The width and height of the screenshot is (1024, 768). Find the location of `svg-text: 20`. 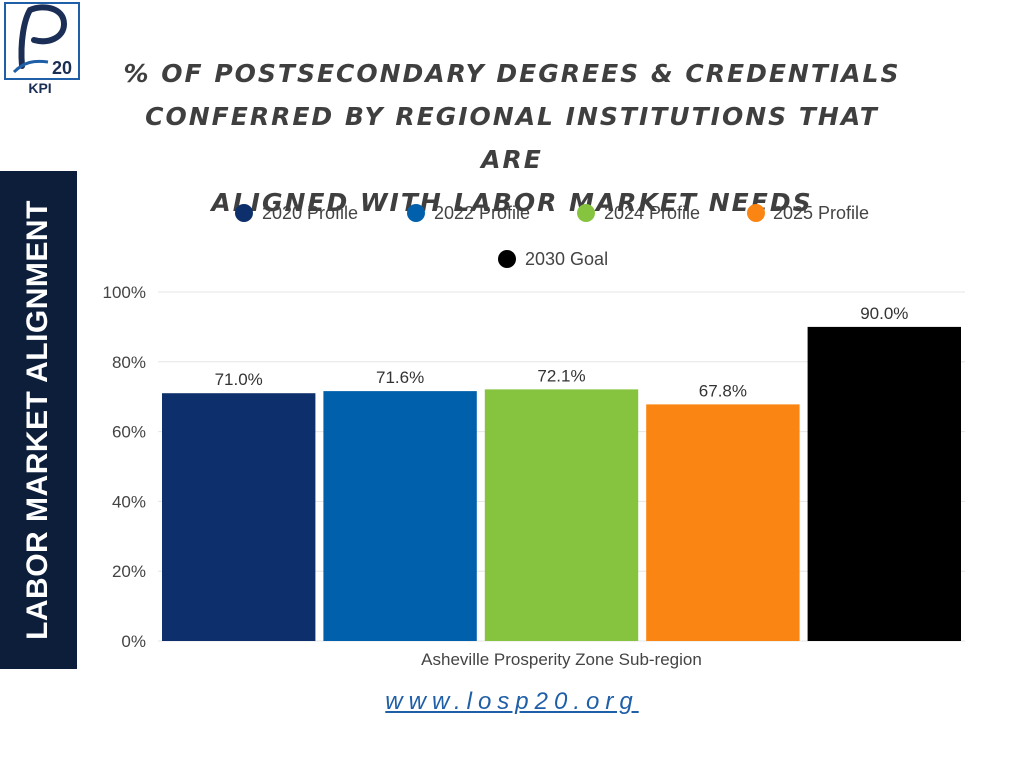

svg-text: 20 is located at coordinates (62, 68).